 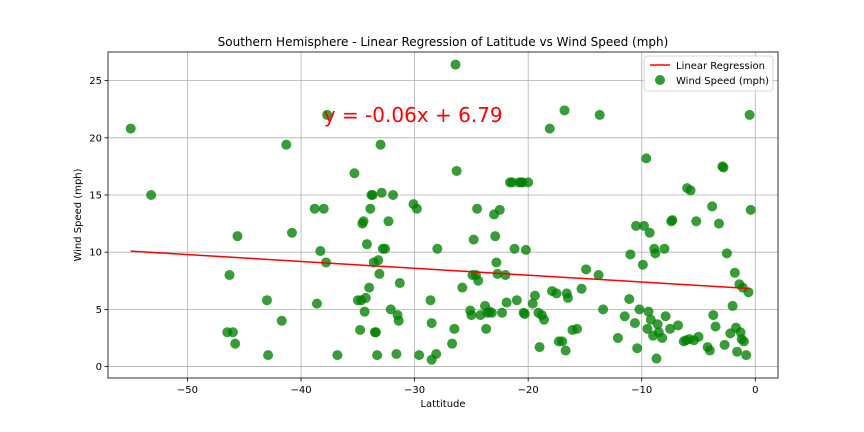 I want to click on x-tick-label: 0, so click(x=755, y=390).